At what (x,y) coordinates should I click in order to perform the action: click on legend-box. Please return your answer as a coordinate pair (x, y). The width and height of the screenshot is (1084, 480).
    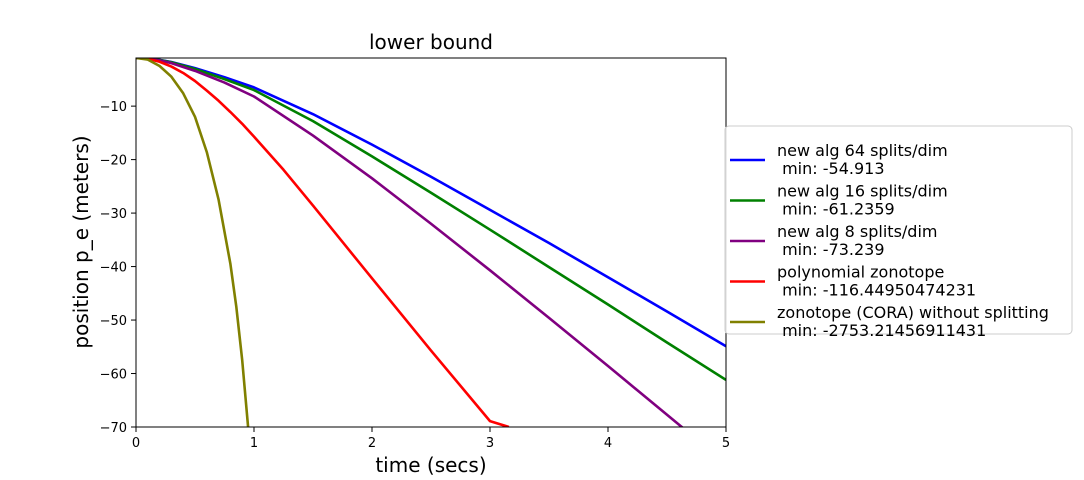
    Looking at the image, I should click on (898, 230).